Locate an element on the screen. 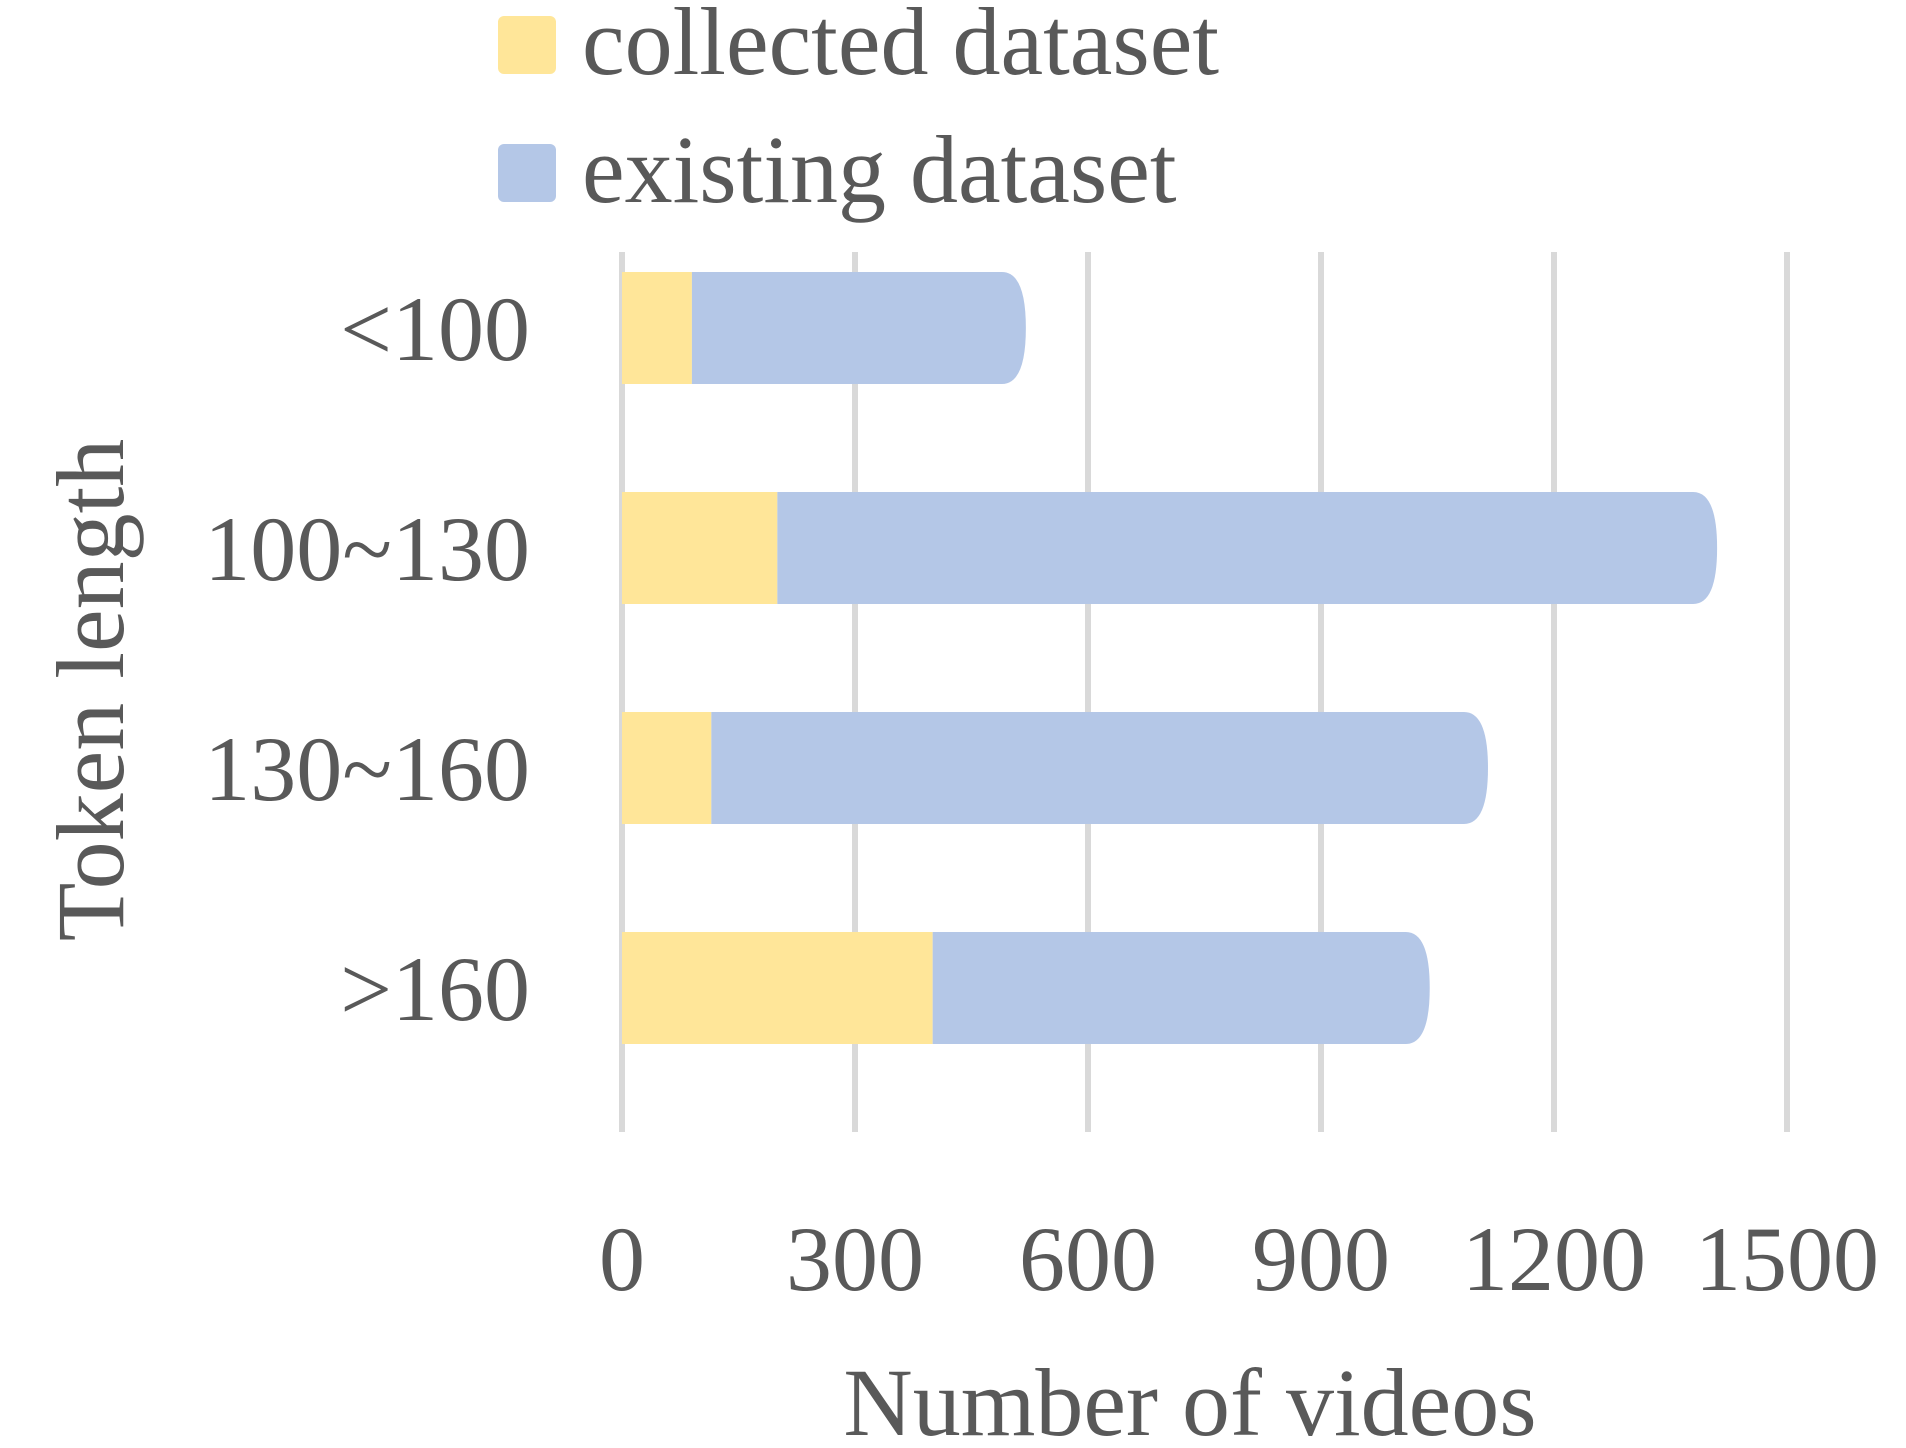 The image size is (1906, 1448). legend-label: existing dataset is located at coordinates (879, 169).